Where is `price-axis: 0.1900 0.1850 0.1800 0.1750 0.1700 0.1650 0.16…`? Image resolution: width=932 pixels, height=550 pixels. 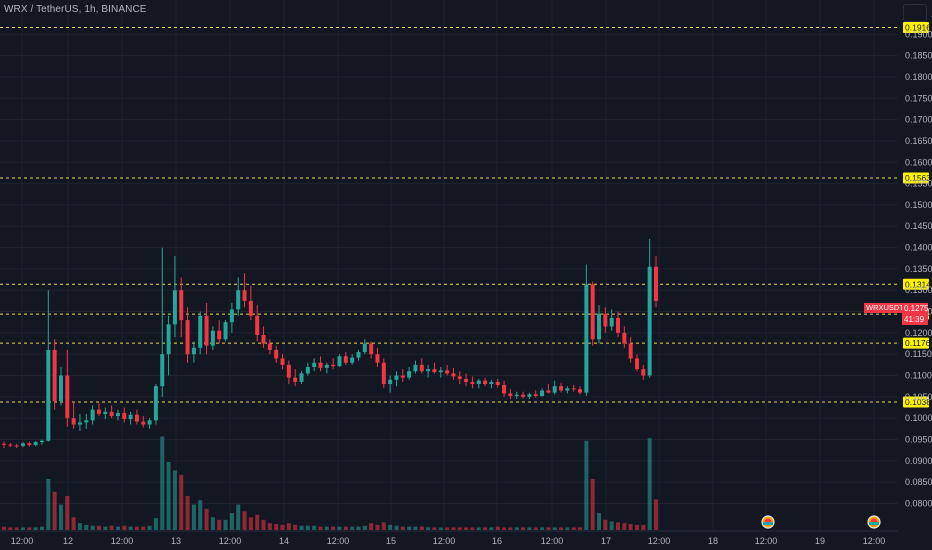
price-axis: 0.1900 0.1850 0.1800 0.1750 0.1700 0.1650 0.16… is located at coordinates (918, 268).